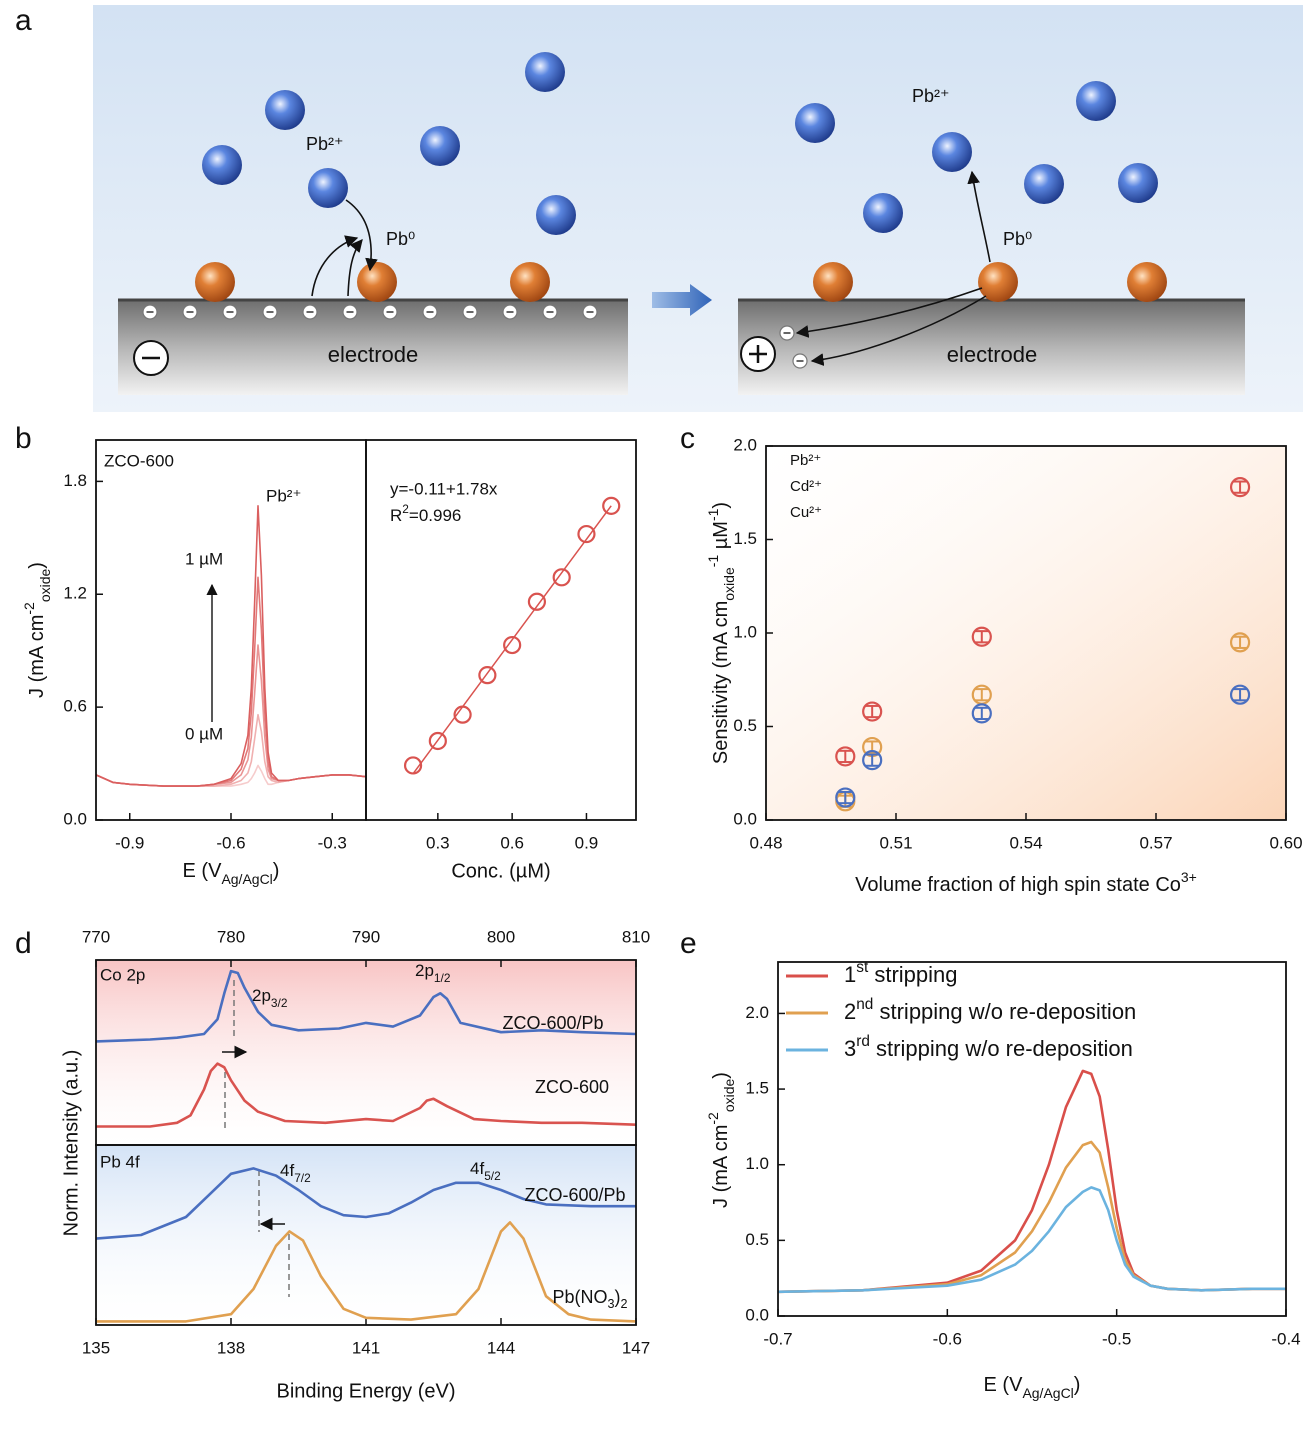 This screenshot has height=1434, width=1311. Describe the element at coordinates (579, 1297) in the screenshot. I see `text-part: Pb(NO` at that location.